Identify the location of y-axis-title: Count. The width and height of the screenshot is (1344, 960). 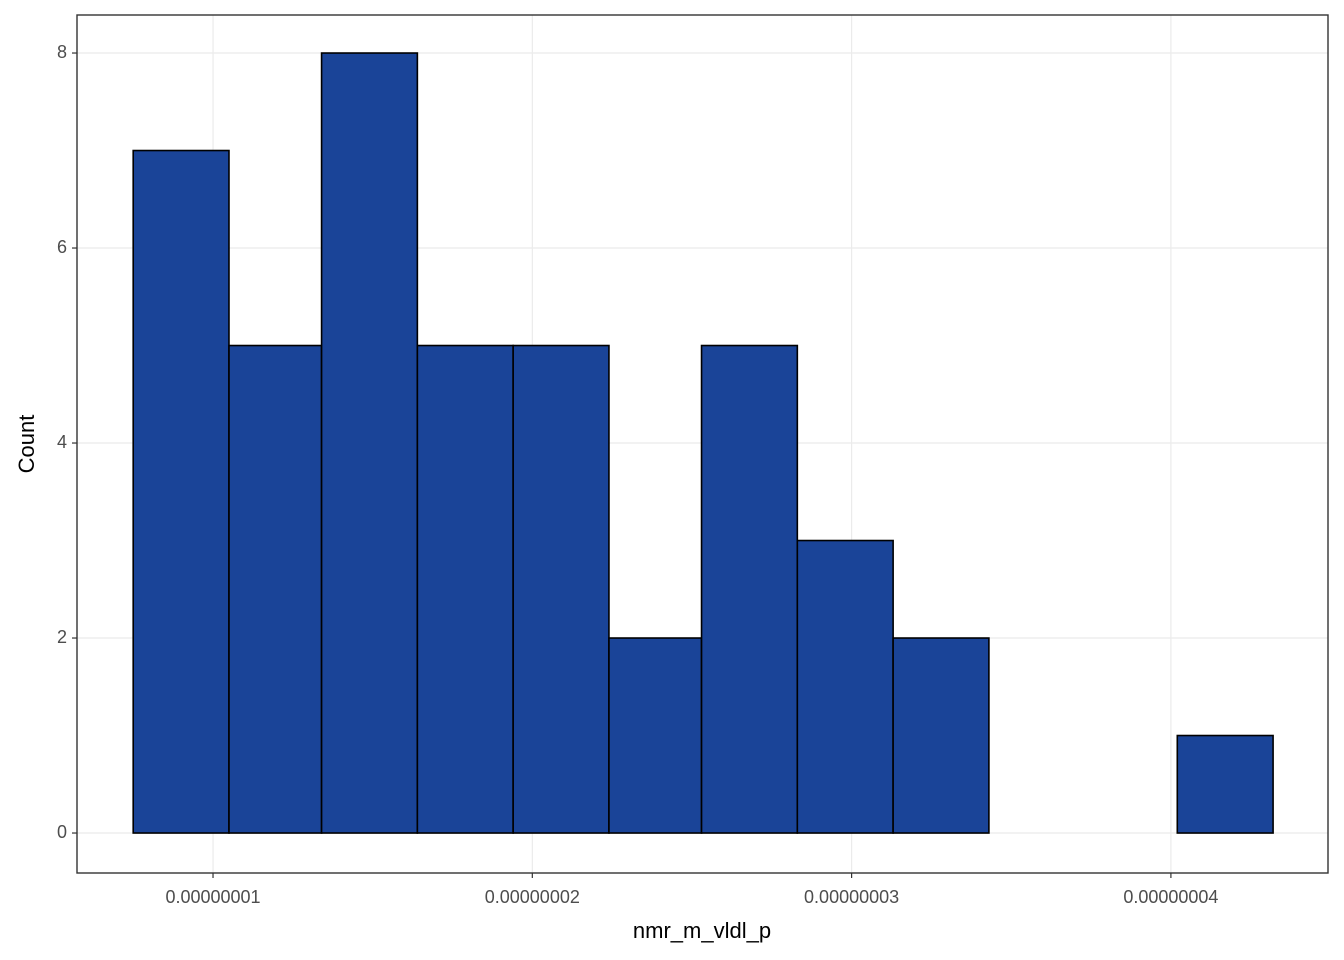
(26, 444).